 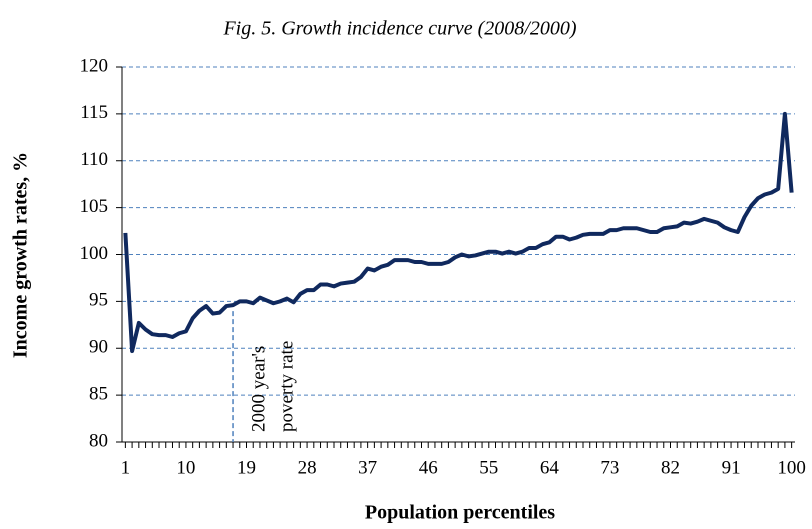 I want to click on y-tick-label: 110, so click(x=94, y=159).